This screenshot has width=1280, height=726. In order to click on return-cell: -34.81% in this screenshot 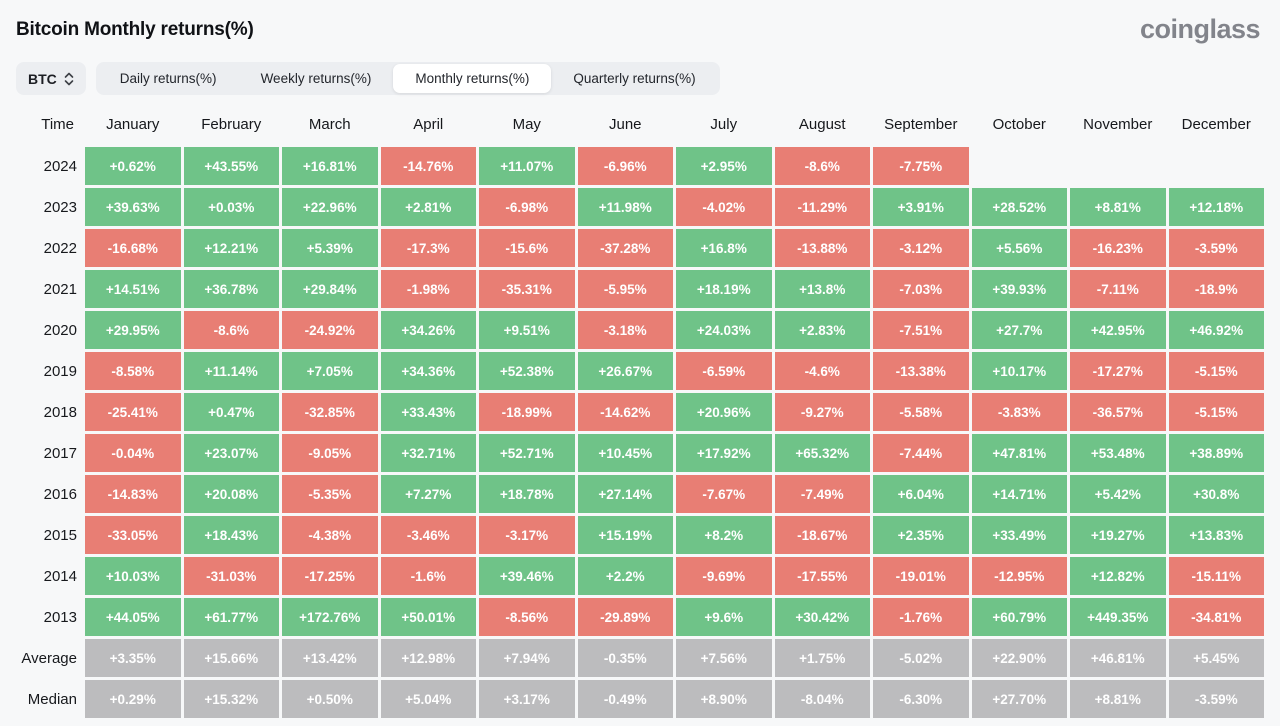, I will do `click(1216, 617)`.